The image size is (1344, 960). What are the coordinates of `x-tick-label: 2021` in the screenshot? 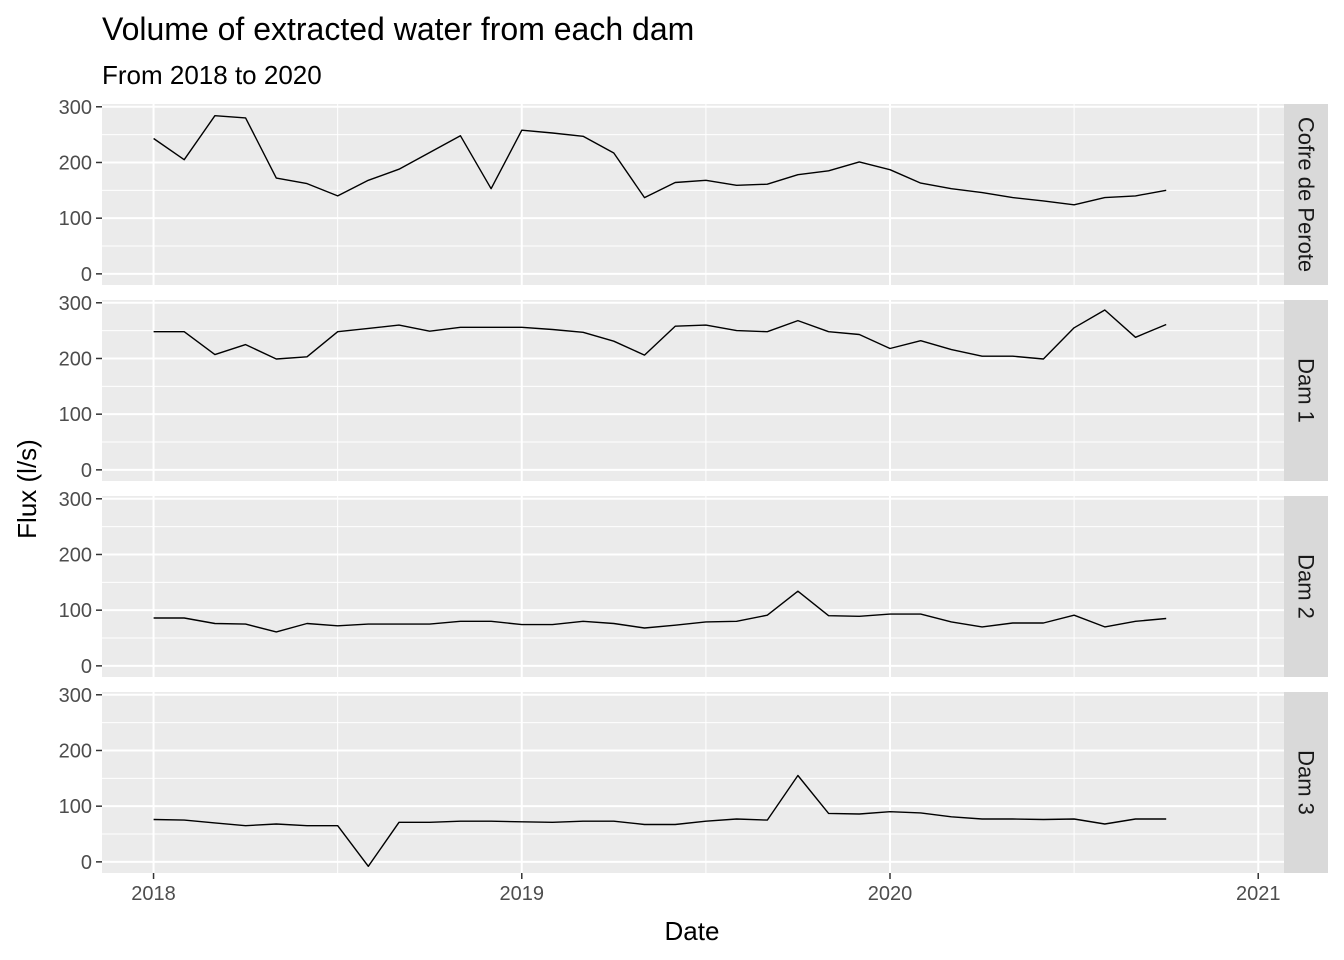 It's located at (1258, 894).